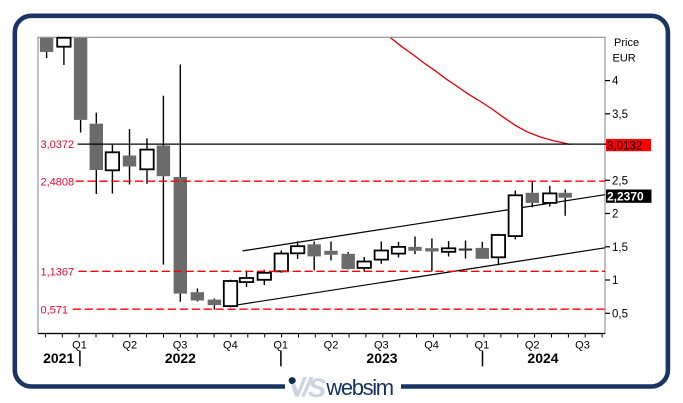 This screenshot has height=403, width=683. I want to click on svg-text: 2021, so click(58, 358).